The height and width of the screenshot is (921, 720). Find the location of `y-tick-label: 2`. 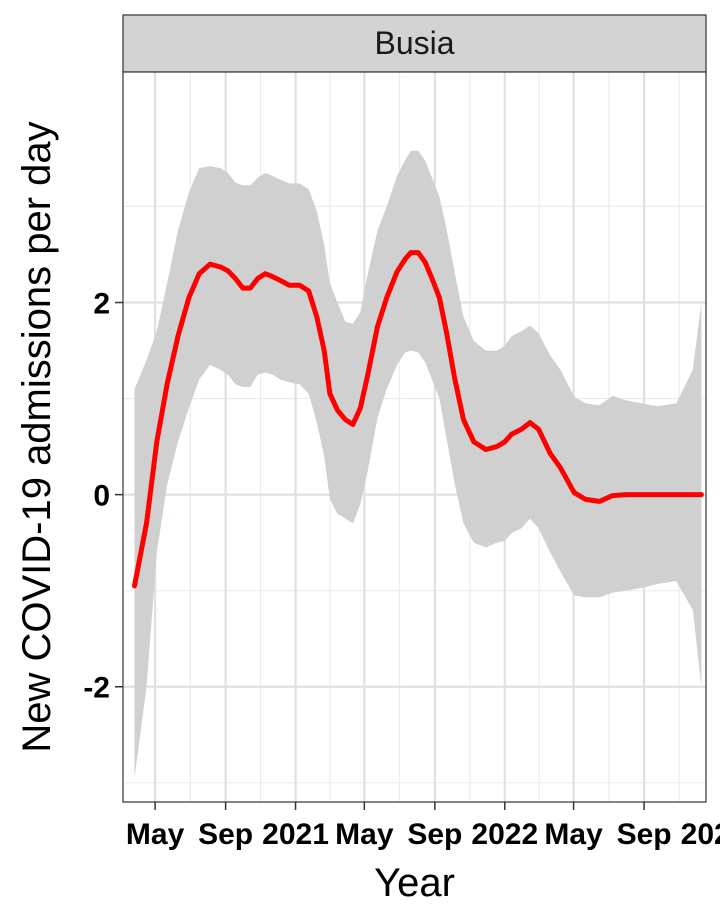

y-tick-label: 2 is located at coordinates (101, 304).